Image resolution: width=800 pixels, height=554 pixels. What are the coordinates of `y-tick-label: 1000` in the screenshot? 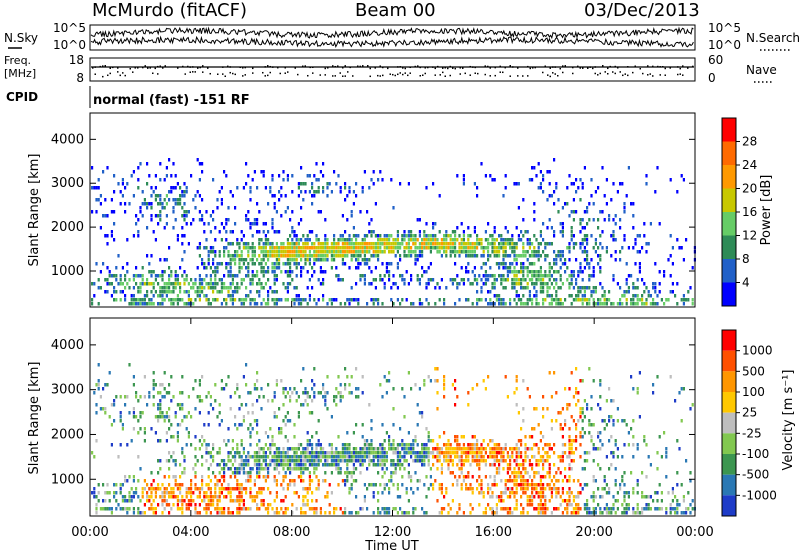 It's located at (67, 271).